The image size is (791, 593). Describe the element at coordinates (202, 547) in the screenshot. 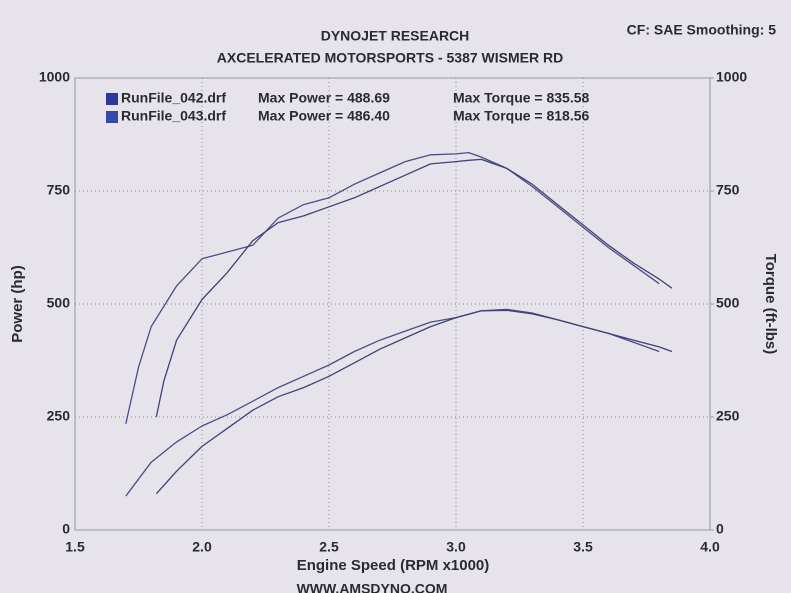

I see `x-tick-label: 2.0` at that location.